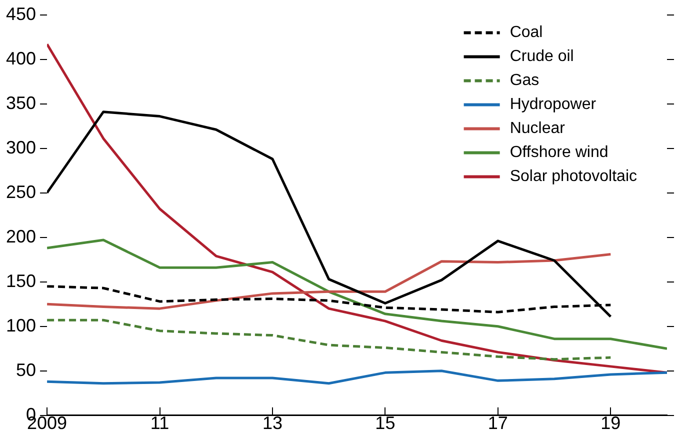 The width and height of the screenshot is (678, 447). What do you see at coordinates (21, 236) in the screenshot?
I see `y-tick-label: 200` at bounding box center [21, 236].